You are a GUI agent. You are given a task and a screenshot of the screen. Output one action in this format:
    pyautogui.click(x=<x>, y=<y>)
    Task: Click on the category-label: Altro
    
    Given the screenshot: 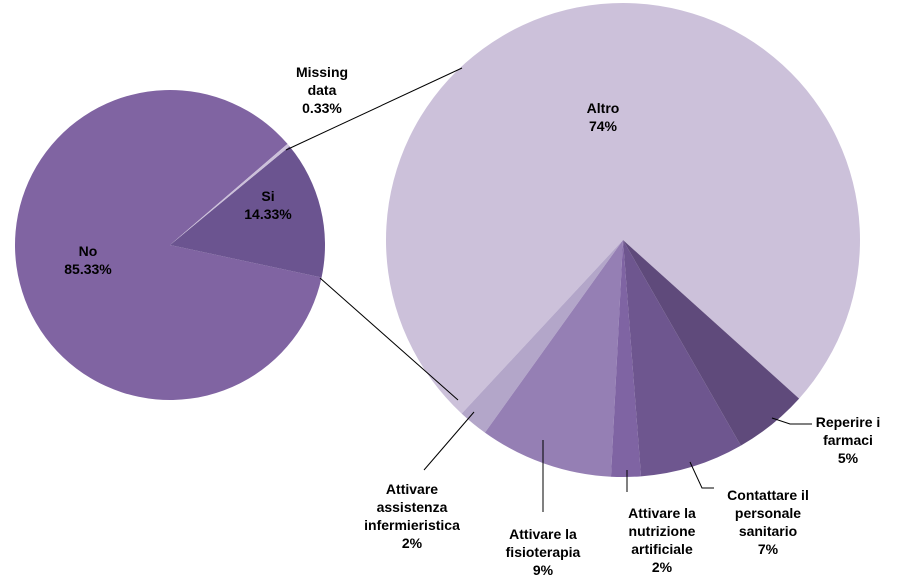 What is the action you would take?
    pyautogui.click(x=603, y=108)
    